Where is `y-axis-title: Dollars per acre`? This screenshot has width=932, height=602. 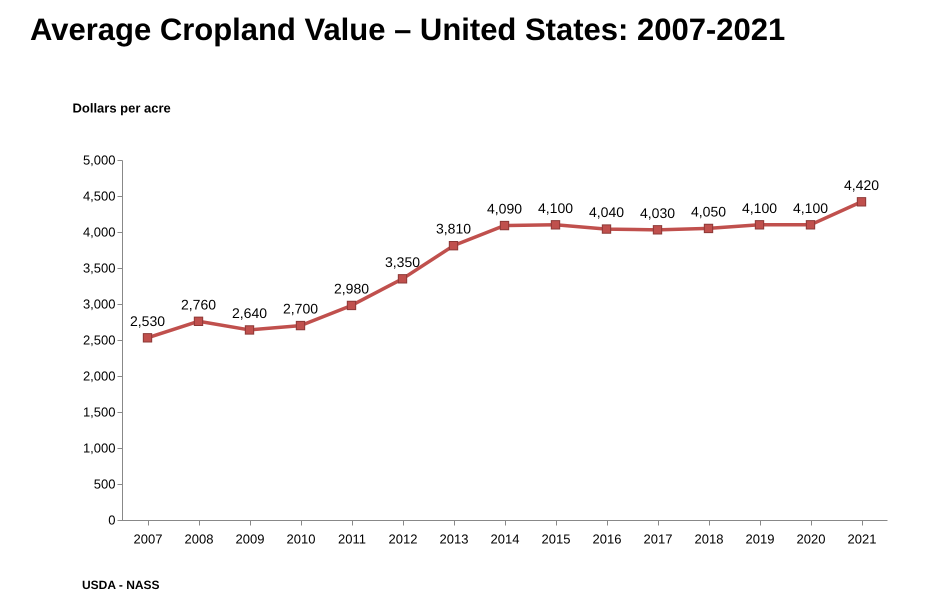 y-axis-title: Dollars per acre is located at coordinates (121, 108).